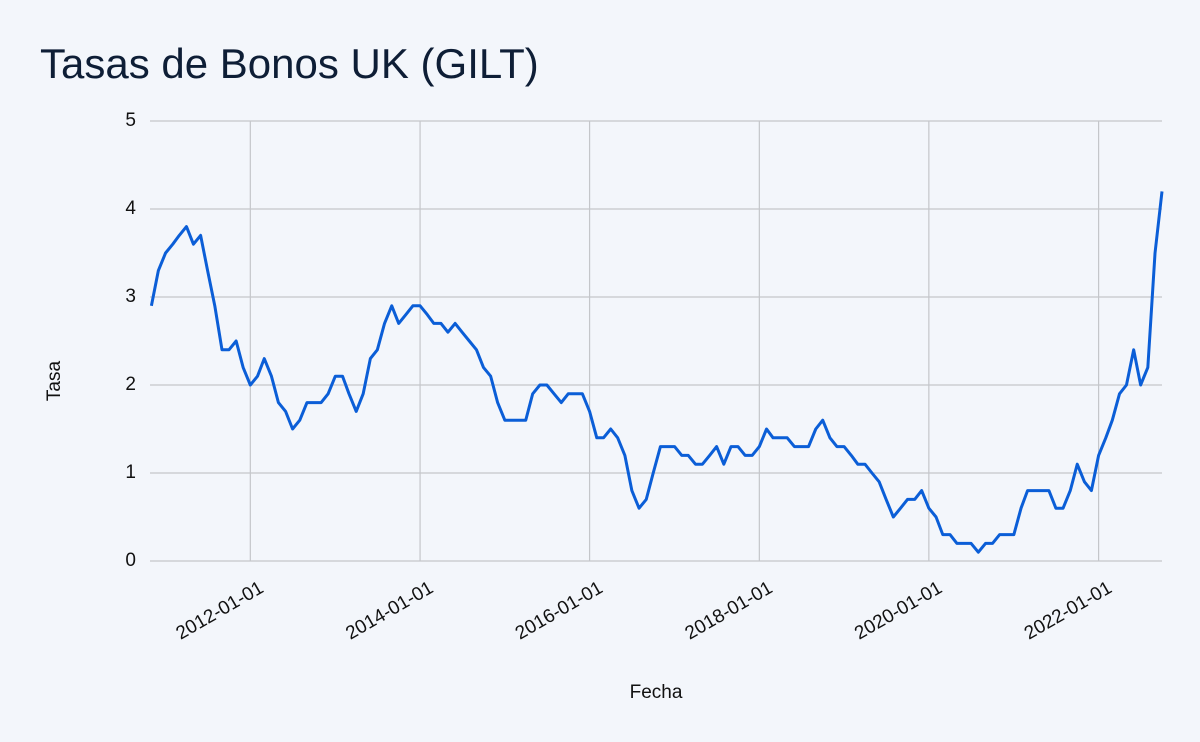  What do you see at coordinates (656, 692) in the screenshot?
I see `x-axis-title: Fecha` at bounding box center [656, 692].